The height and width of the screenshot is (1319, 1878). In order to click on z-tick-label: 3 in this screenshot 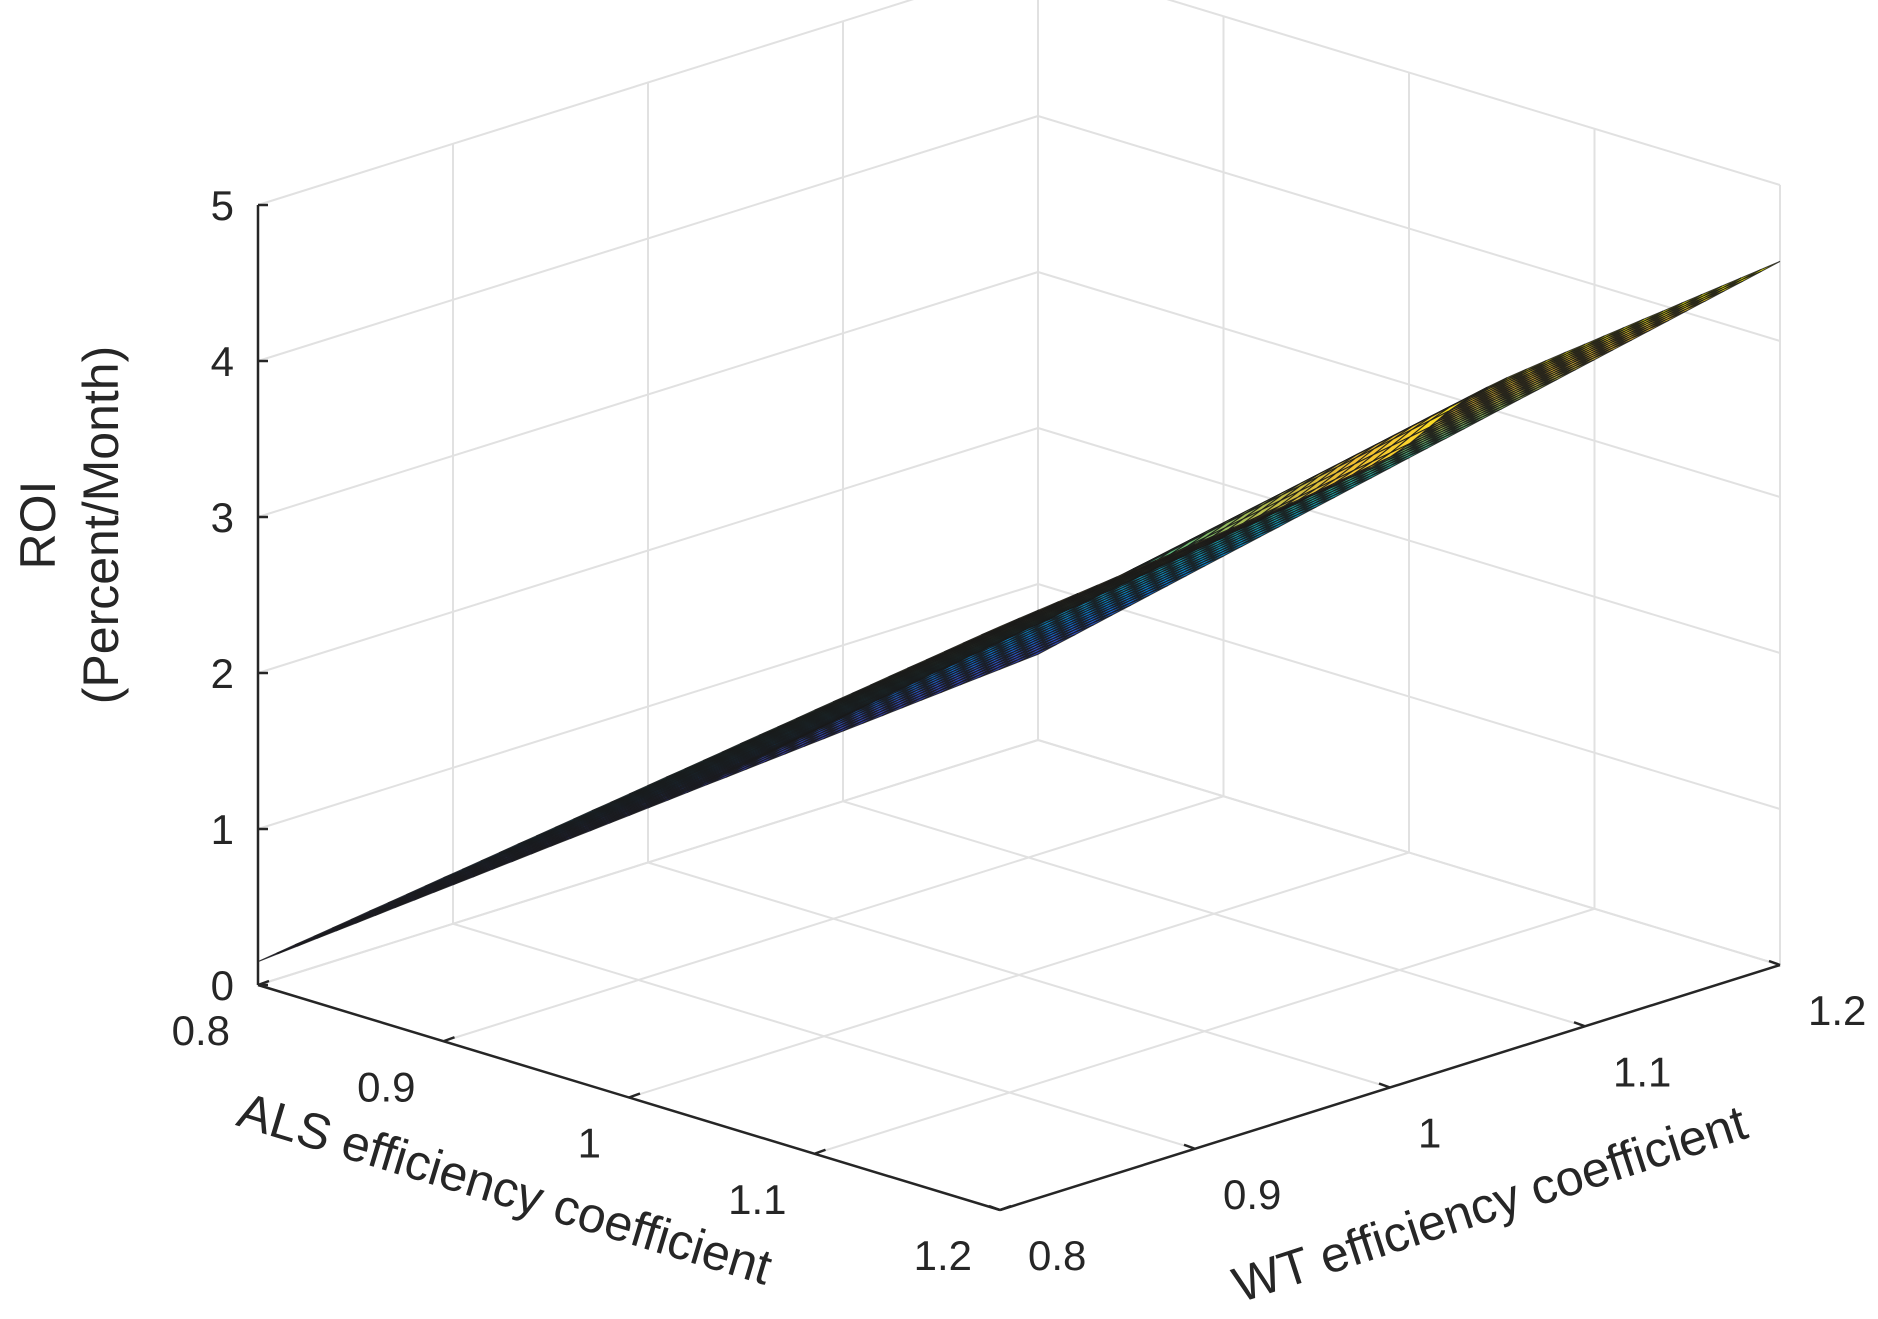, I will do `click(222, 517)`.